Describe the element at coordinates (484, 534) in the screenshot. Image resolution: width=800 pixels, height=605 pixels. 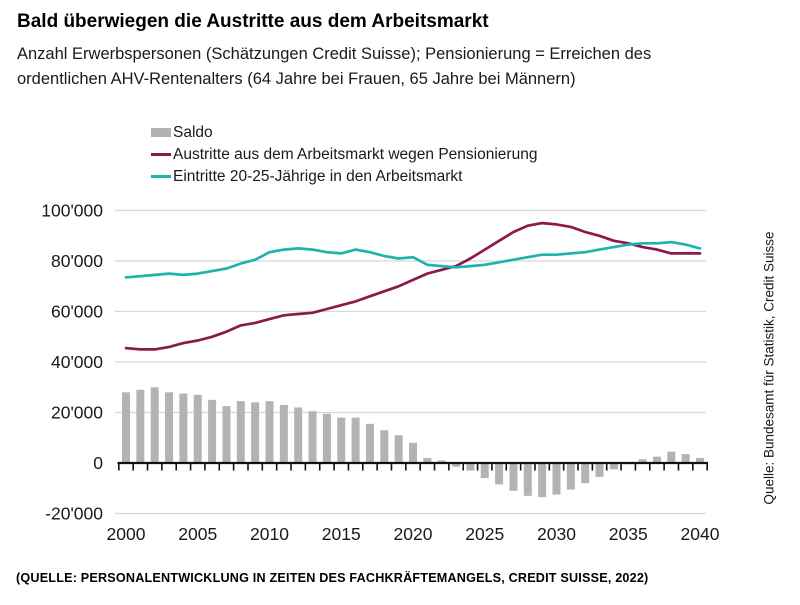
I see `svg-text: 2025` at that location.